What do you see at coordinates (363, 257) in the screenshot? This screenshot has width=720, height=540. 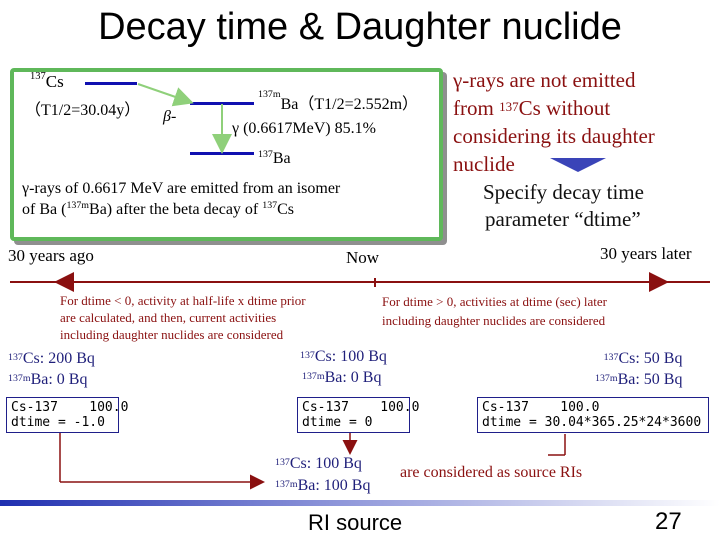 I see `timeline-now-label: Now` at bounding box center [363, 257].